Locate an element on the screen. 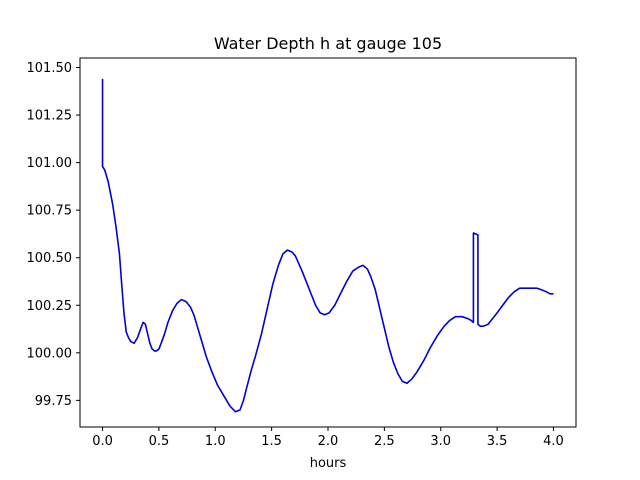 This screenshot has height=480, width=640. y-tick-label: 100.75 is located at coordinates (50, 211).